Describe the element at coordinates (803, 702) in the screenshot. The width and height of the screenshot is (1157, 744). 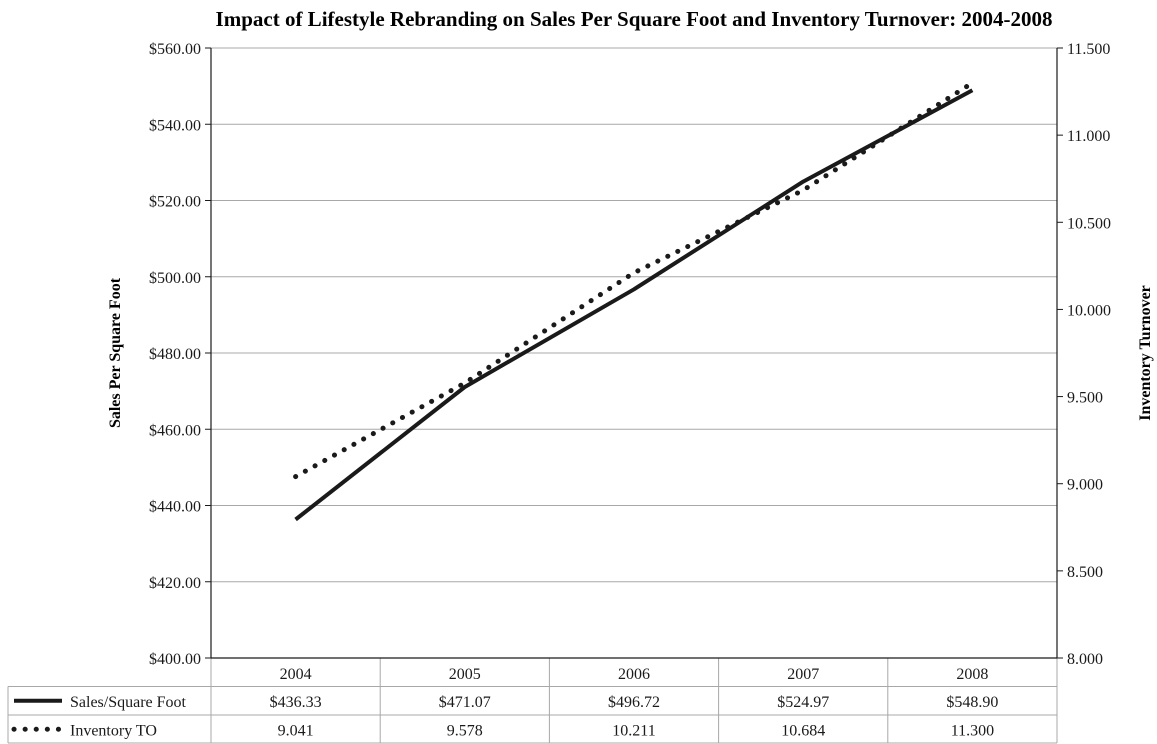
I see `table-cell: $524.97` at that location.